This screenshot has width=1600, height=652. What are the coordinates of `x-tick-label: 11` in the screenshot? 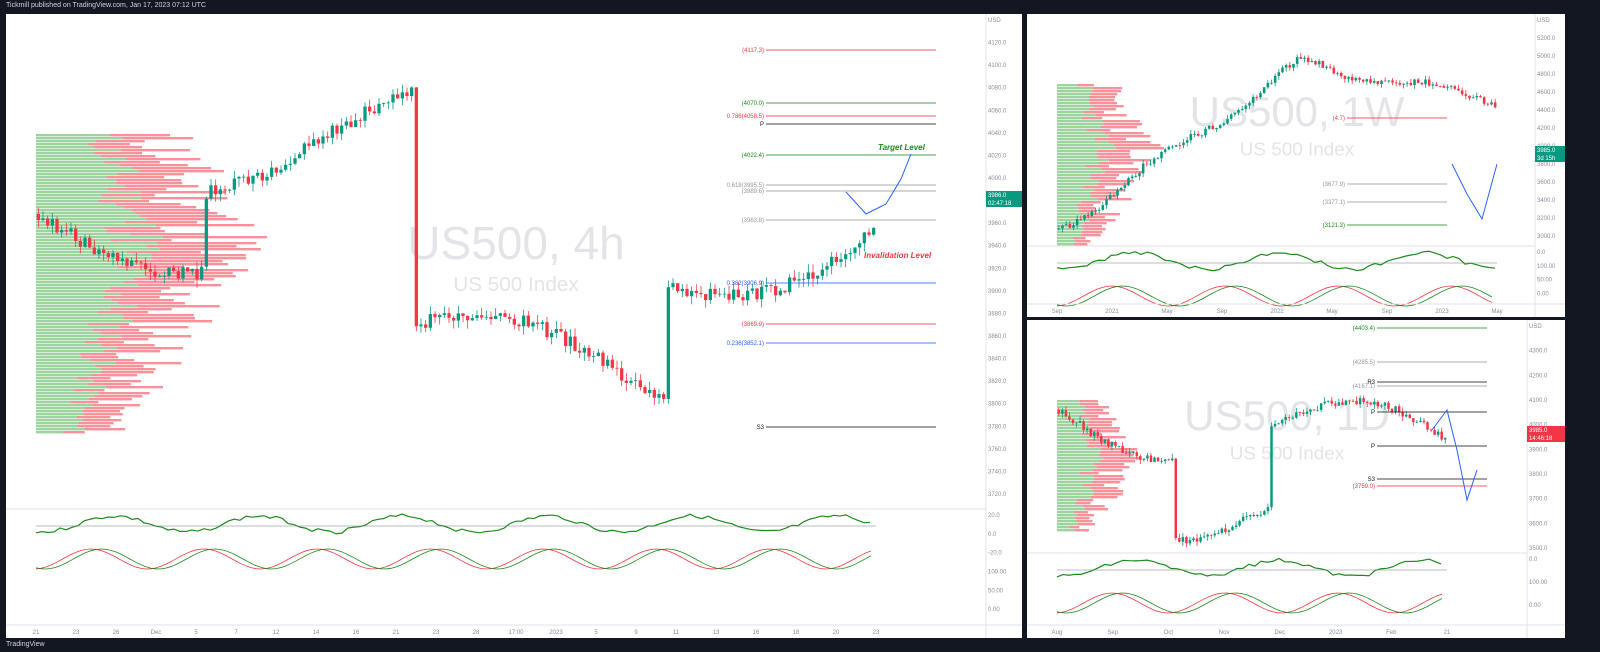 It's located at (676, 633).